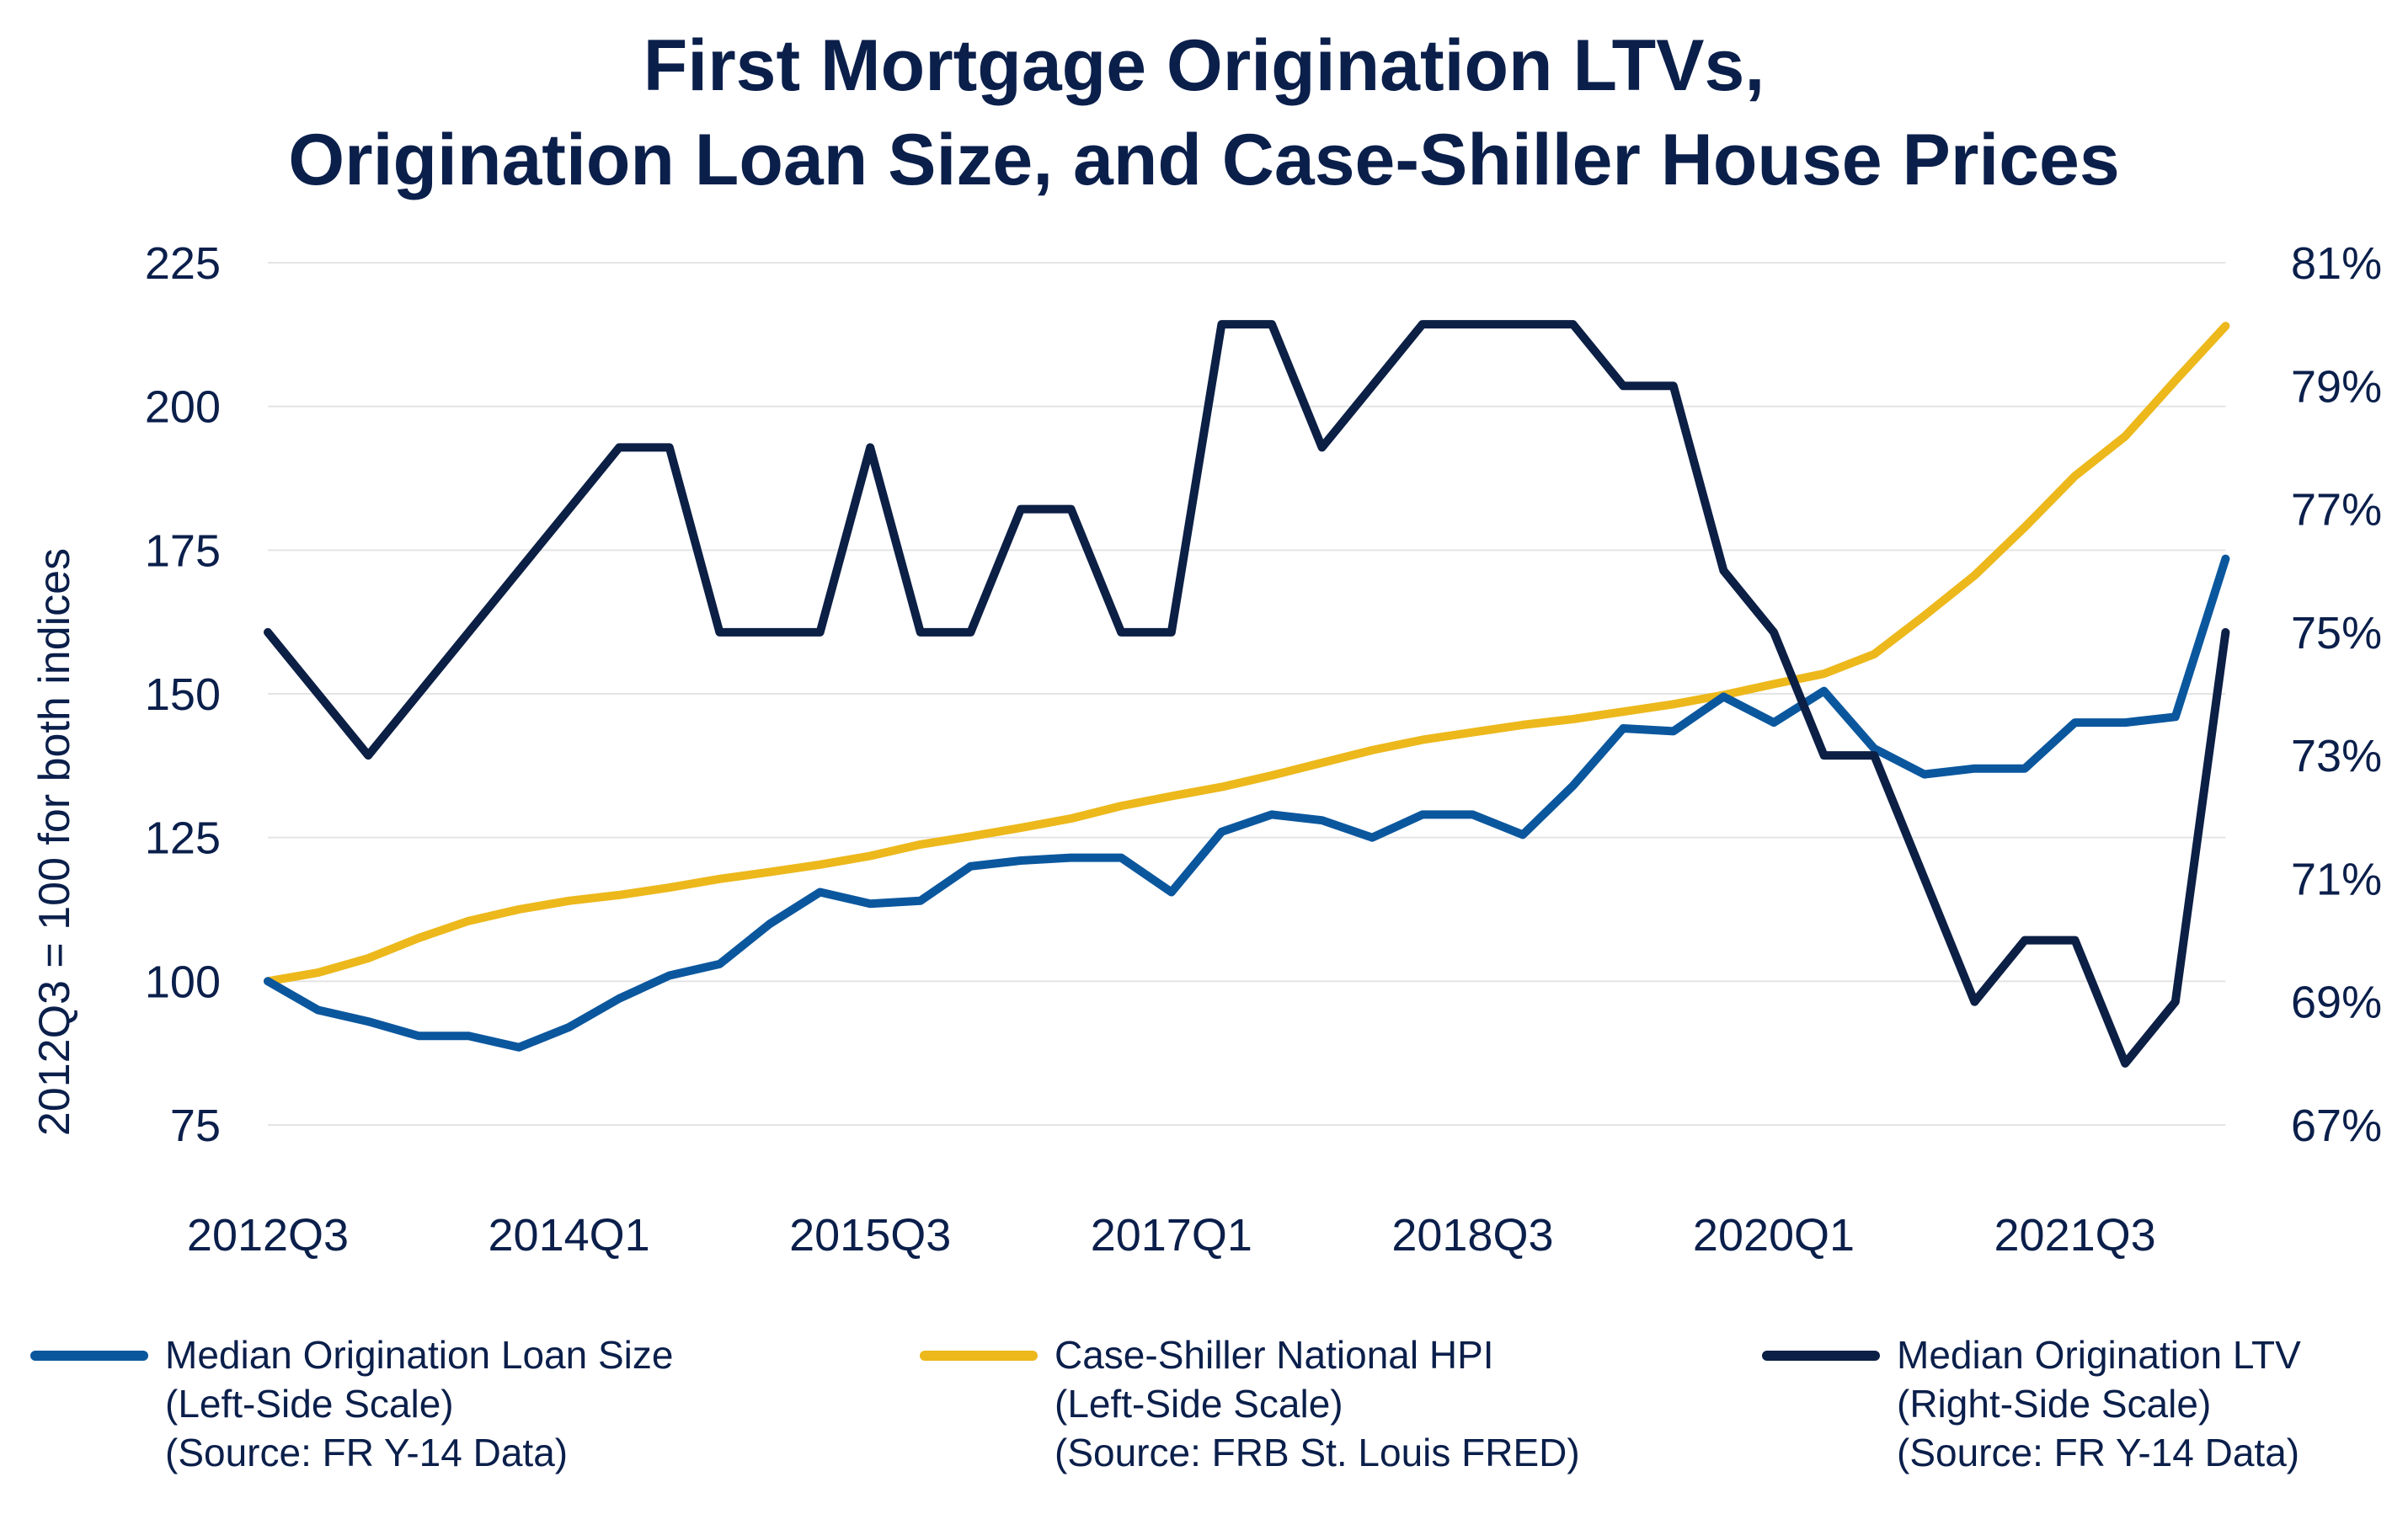  What do you see at coordinates (1821, 1356) in the screenshot?
I see `legend-swatch-ltv` at bounding box center [1821, 1356].